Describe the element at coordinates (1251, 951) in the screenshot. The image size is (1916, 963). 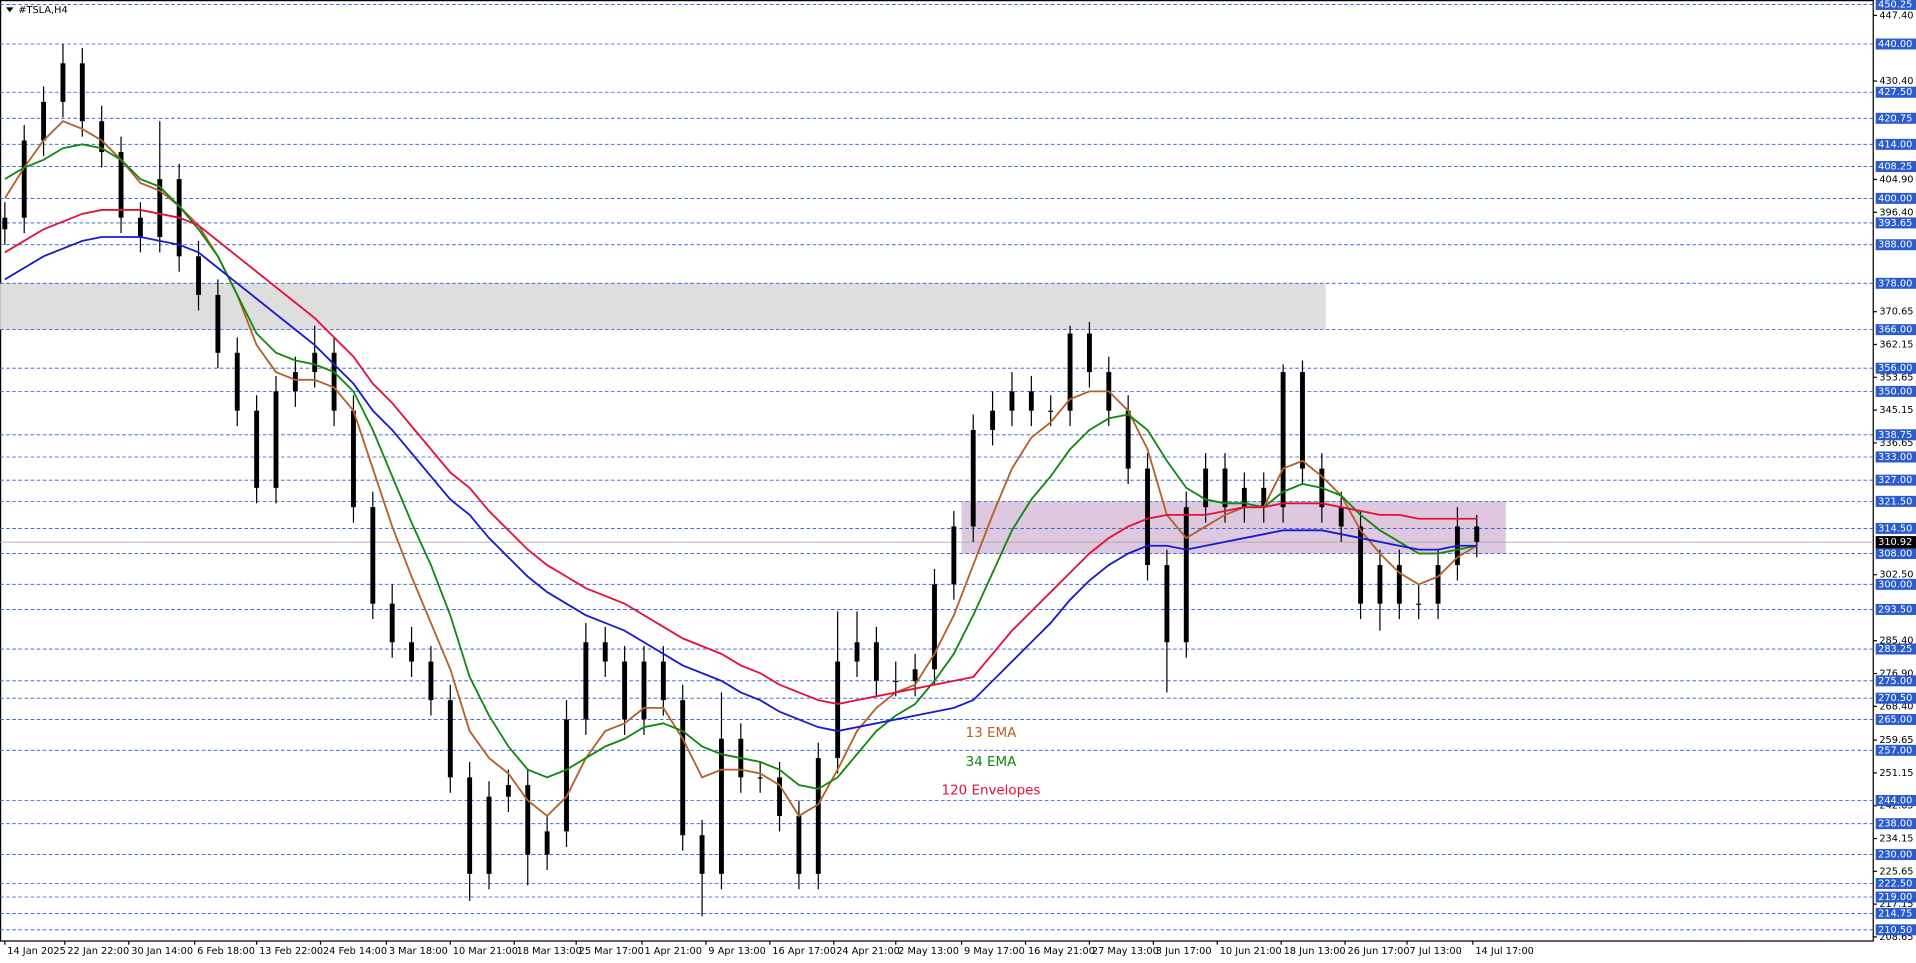
I see `x-tick-label: 10 Jun 21:00` at that location.